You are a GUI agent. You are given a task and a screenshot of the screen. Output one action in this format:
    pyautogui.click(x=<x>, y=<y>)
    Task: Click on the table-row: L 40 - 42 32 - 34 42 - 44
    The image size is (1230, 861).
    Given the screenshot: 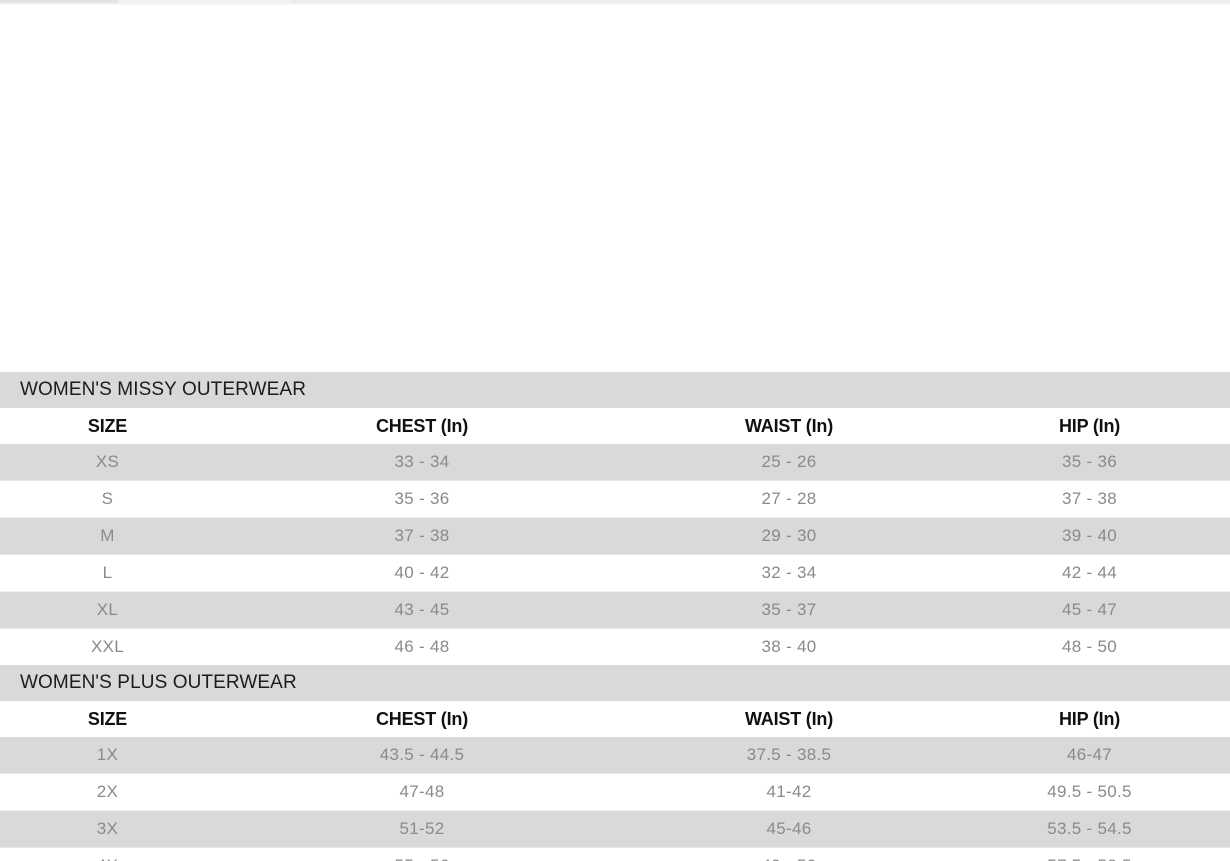 What is the action you would take?
    pyautogui.click(x=615, y=573)
    